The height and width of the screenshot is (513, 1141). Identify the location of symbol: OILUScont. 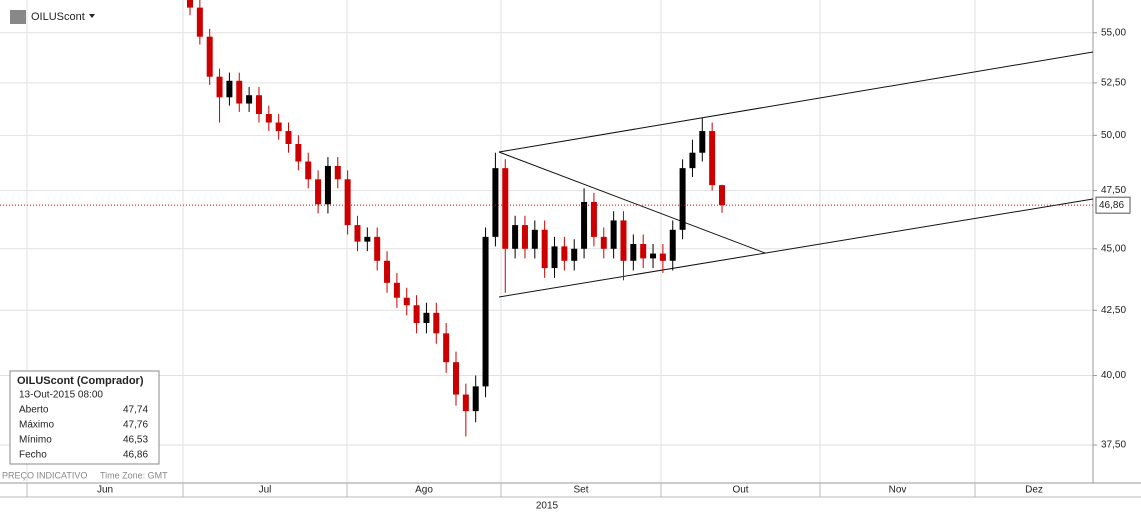
(58, 17).